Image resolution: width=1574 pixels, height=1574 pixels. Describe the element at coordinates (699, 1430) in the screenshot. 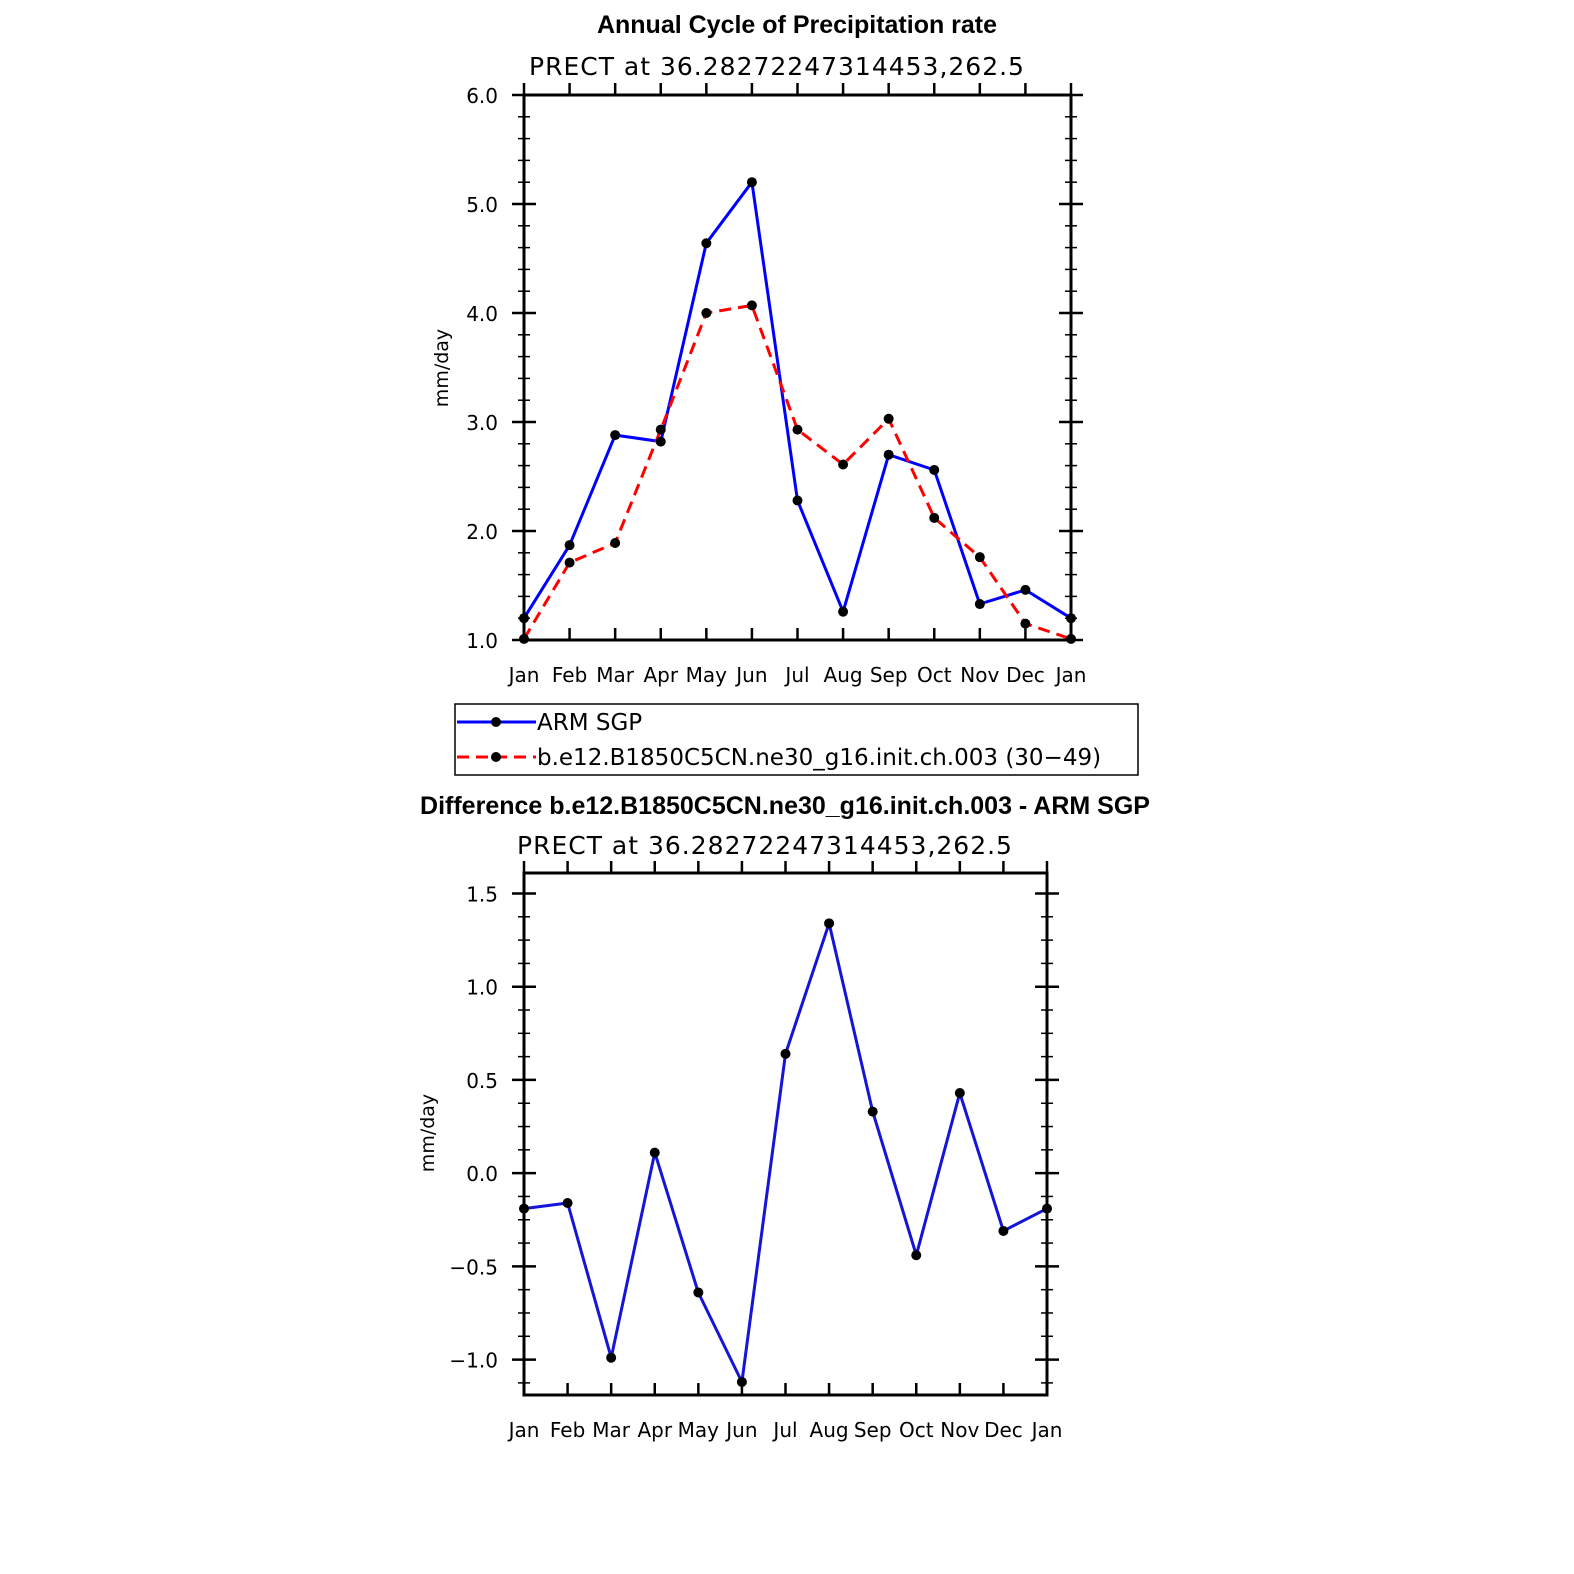

I see `chart2-xtick-label: May` at that location.